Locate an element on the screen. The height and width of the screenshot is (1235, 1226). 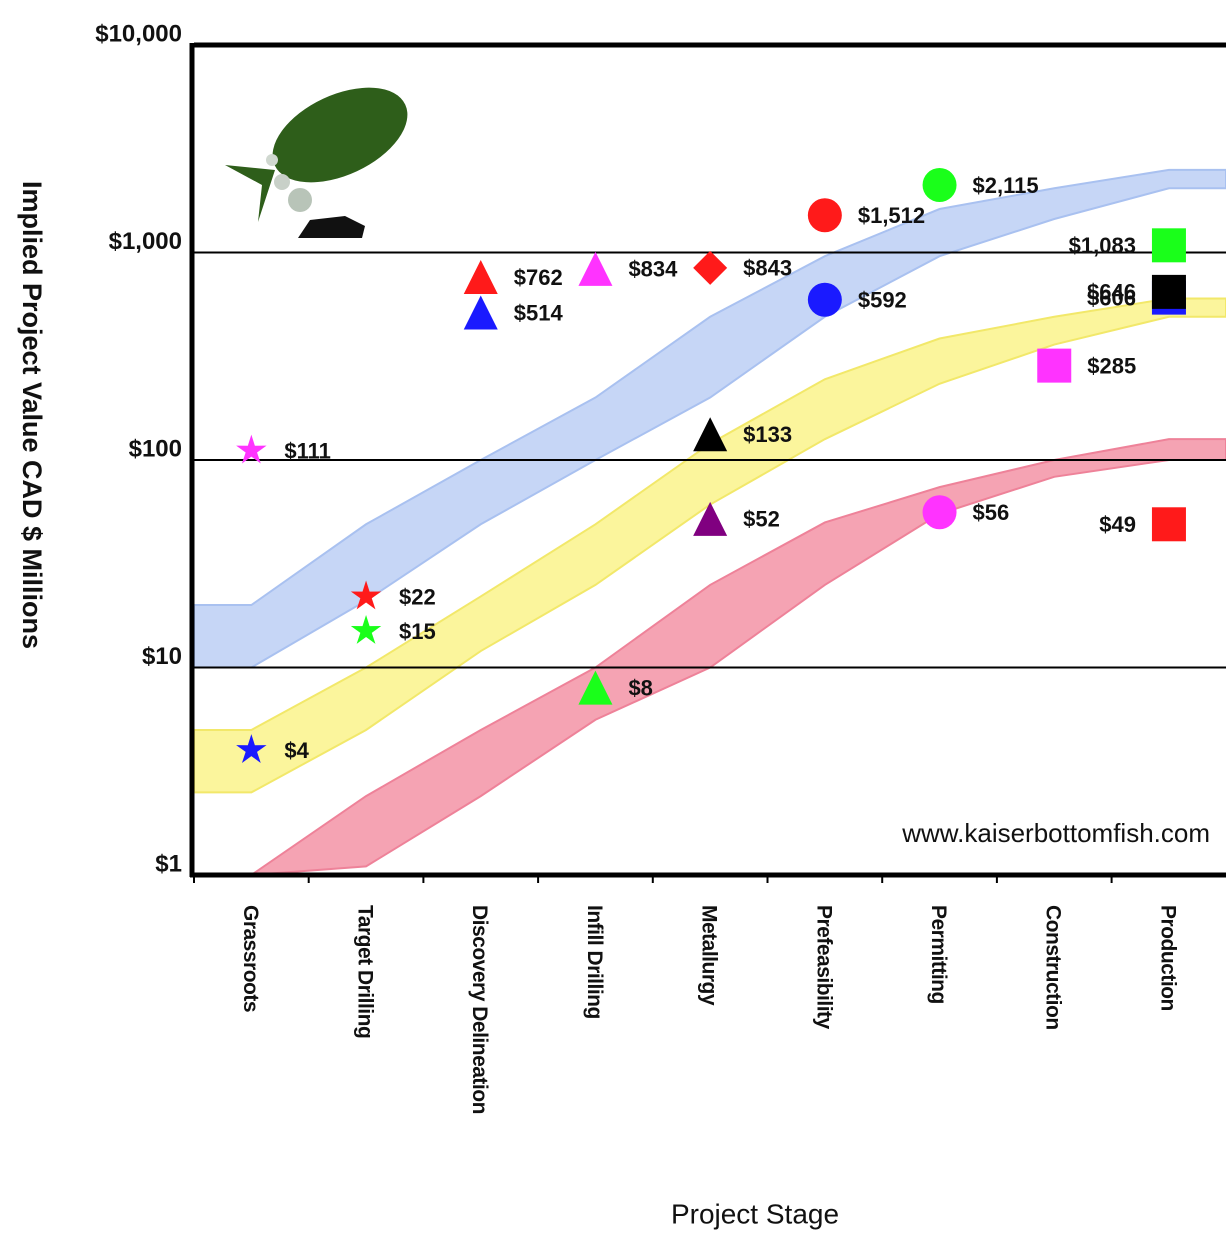
point-label: $56 is located at coordinates (991, 512).